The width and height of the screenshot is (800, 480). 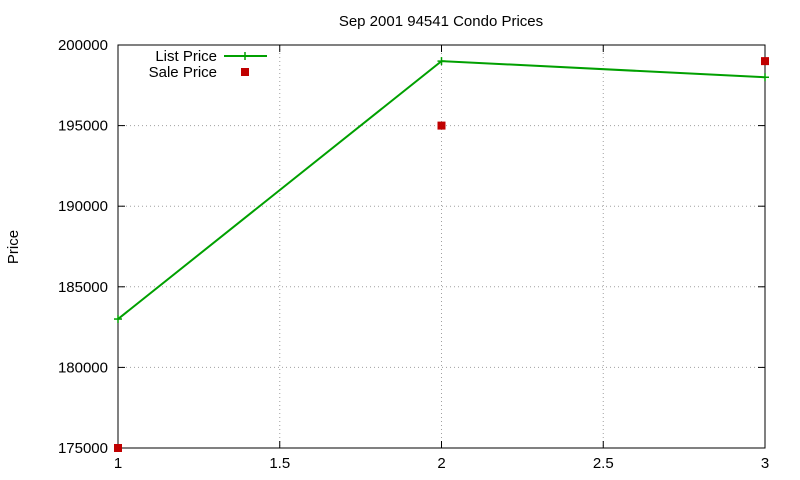 What do you see at coordinates (118, 463) in the screenshot?
I see `x-tick-label: 1` at bounding box center [118, 463].